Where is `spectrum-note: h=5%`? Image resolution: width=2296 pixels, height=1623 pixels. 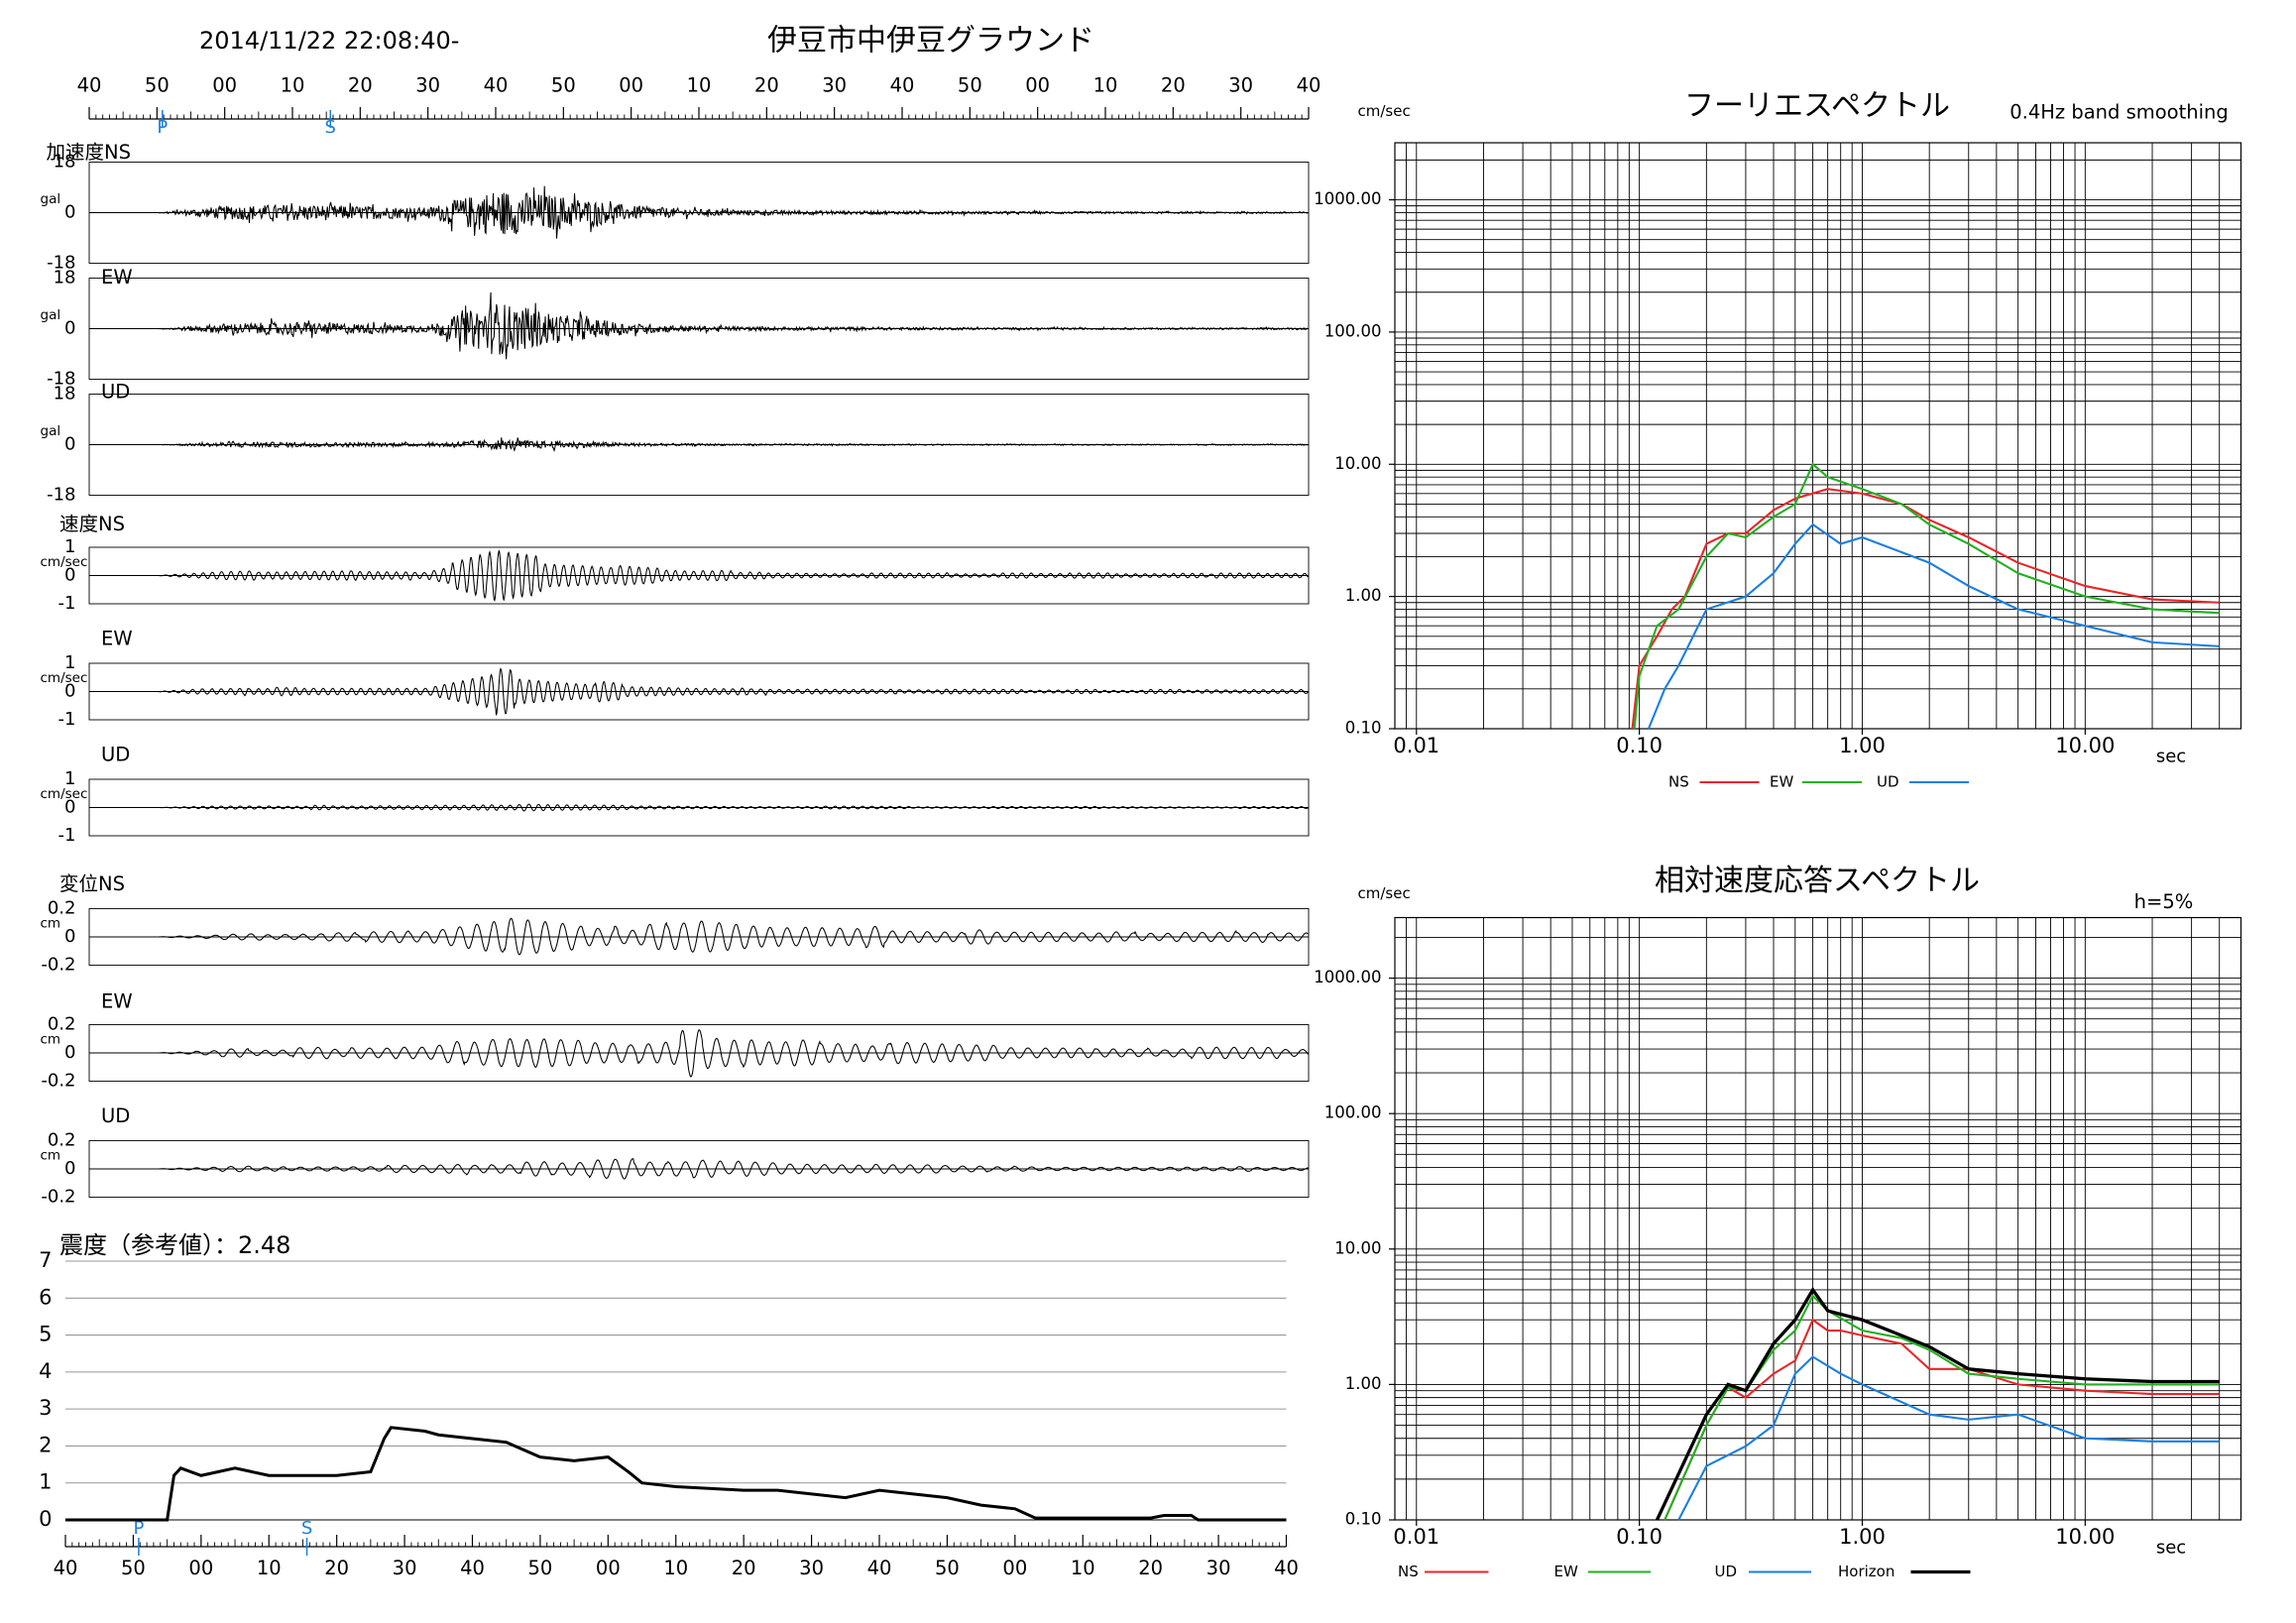
spectrum-note: h=5% is located at coordinates (2164, 901).